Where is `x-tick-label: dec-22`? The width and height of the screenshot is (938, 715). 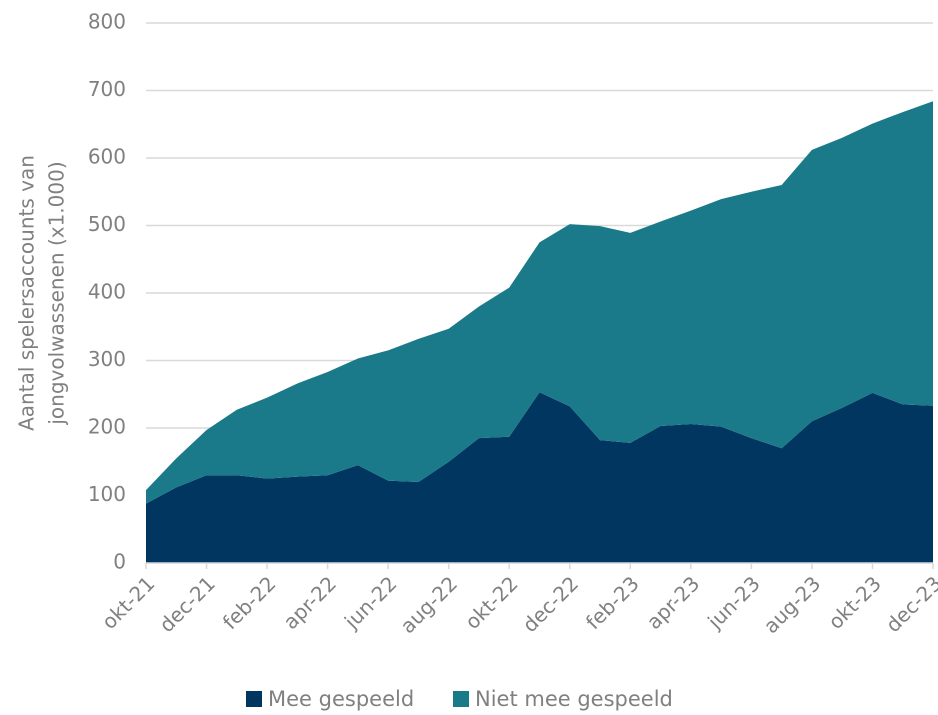 x-tick-label: dec-22 is located at coordinates (551, 604).